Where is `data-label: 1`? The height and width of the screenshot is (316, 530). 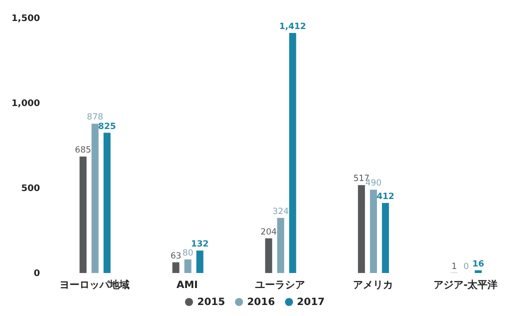 data-label: 1 is located at coordinates (454, 267).